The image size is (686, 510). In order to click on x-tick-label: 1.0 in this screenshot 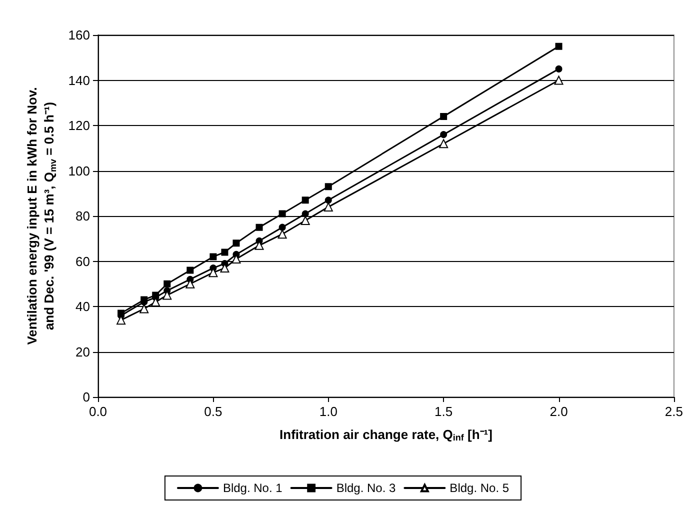, I will do `click(328, 411)`.